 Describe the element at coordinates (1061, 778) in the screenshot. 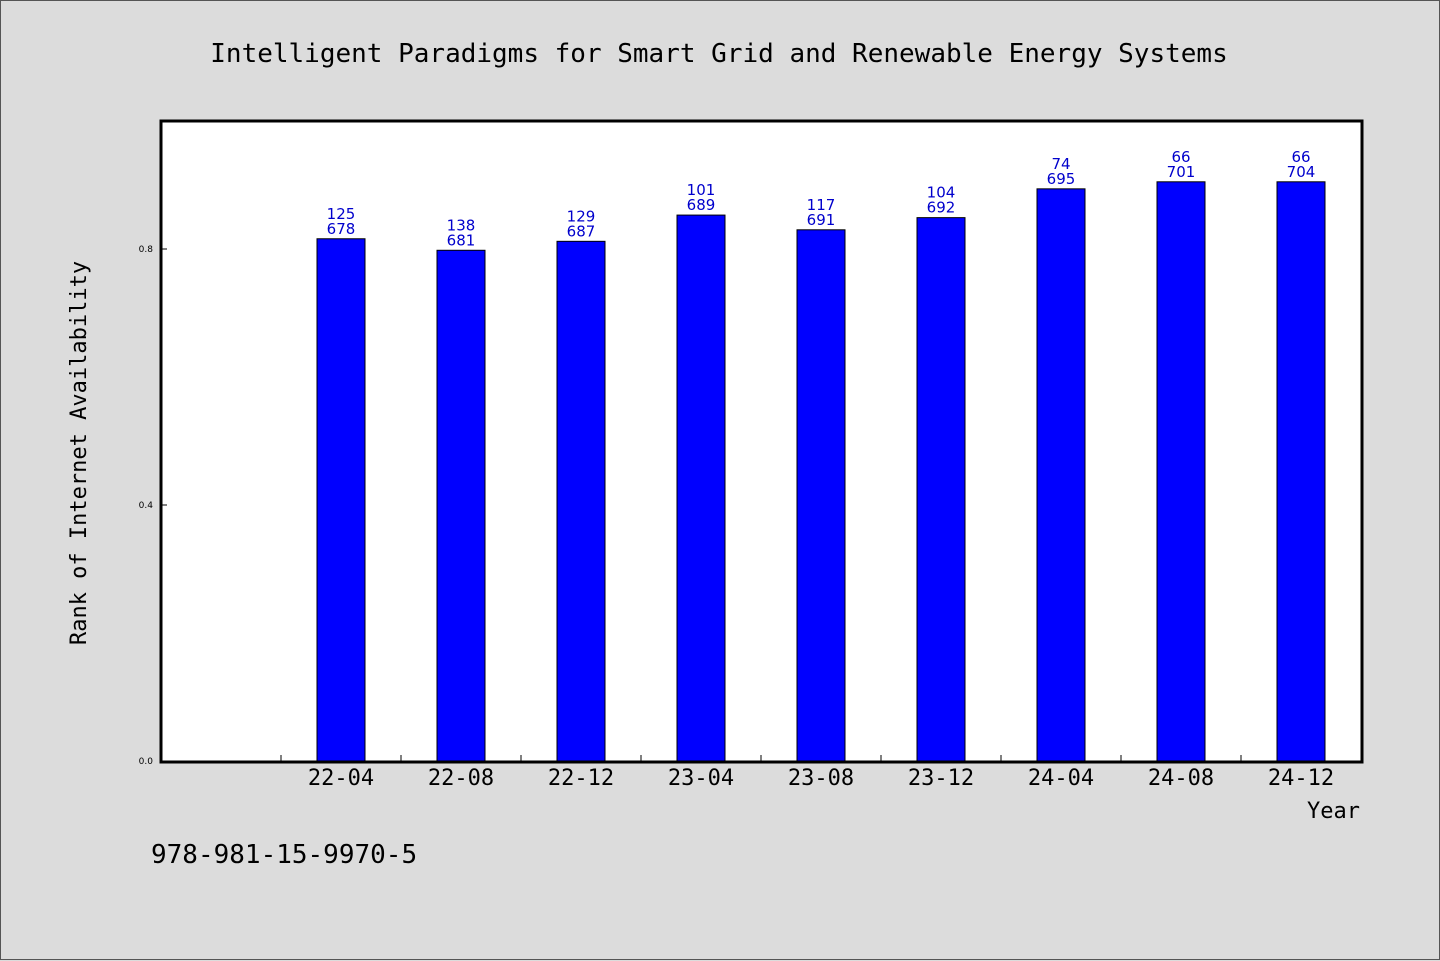

I see `x-tick-label: 24-04` at that location.